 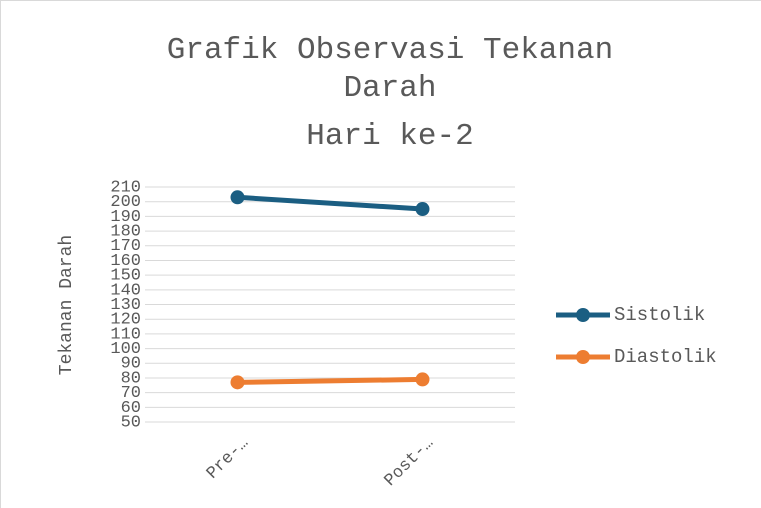 I want to click on y-tick-label: 60, so click(x=131, y=408).